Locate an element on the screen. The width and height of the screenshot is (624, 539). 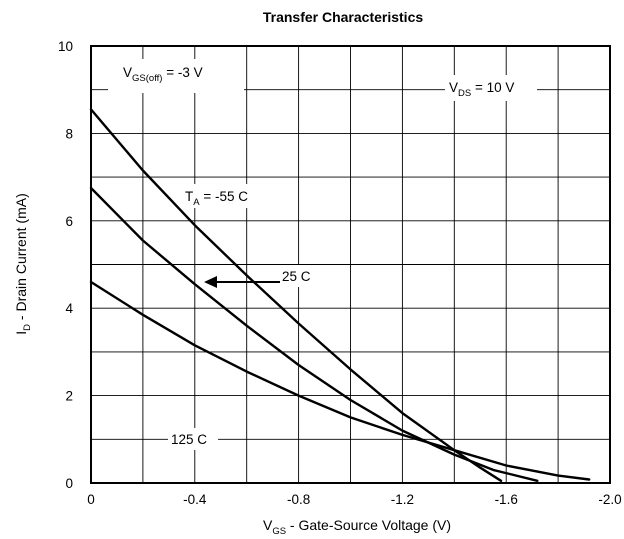
t125-label-bg is located at coordinates (193, 439).